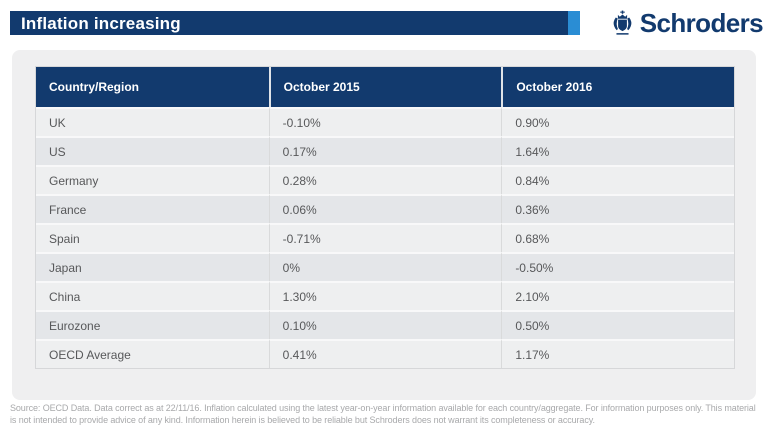  What do you see at coordinates (152, 179) in the screenshot?
I see `region-cell: Germany` at bounding box center [152, 179].